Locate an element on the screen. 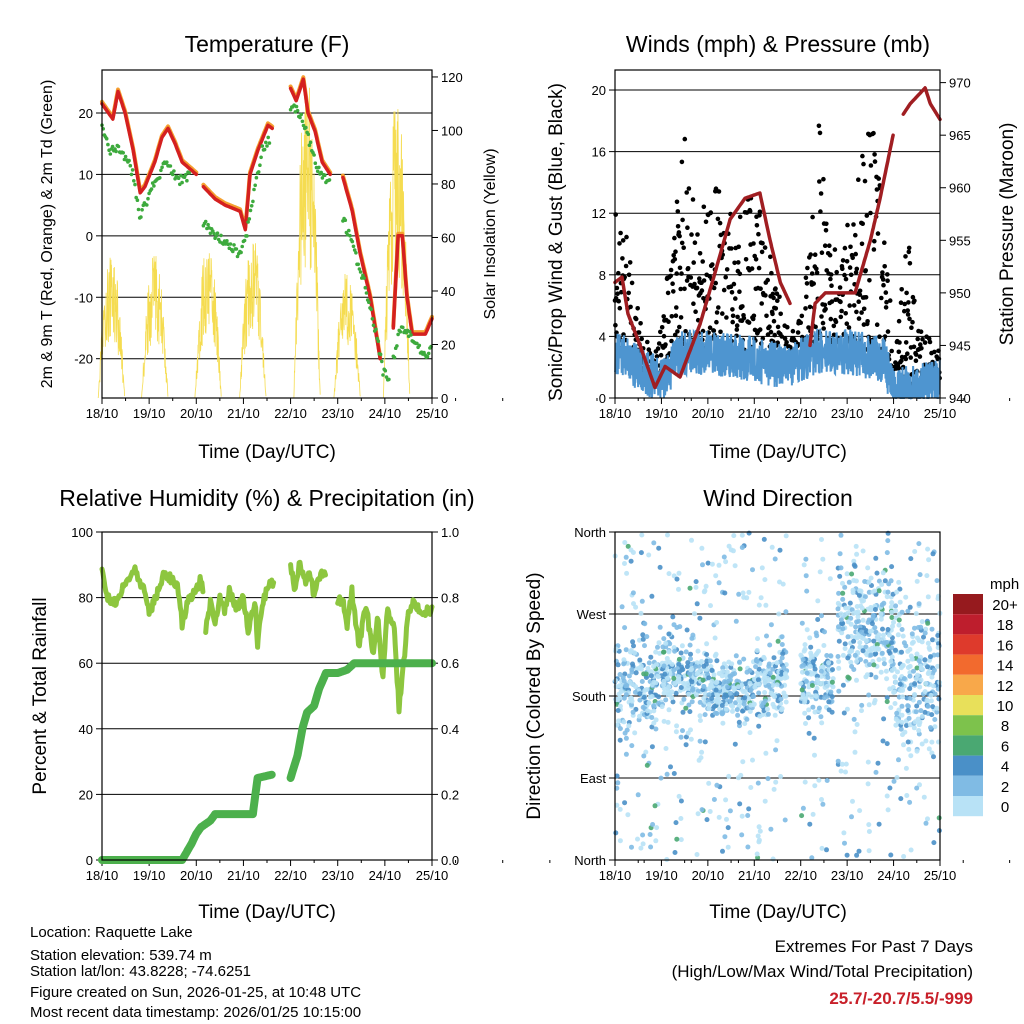  y-tick-label: East is located at coordinates (593, 778).